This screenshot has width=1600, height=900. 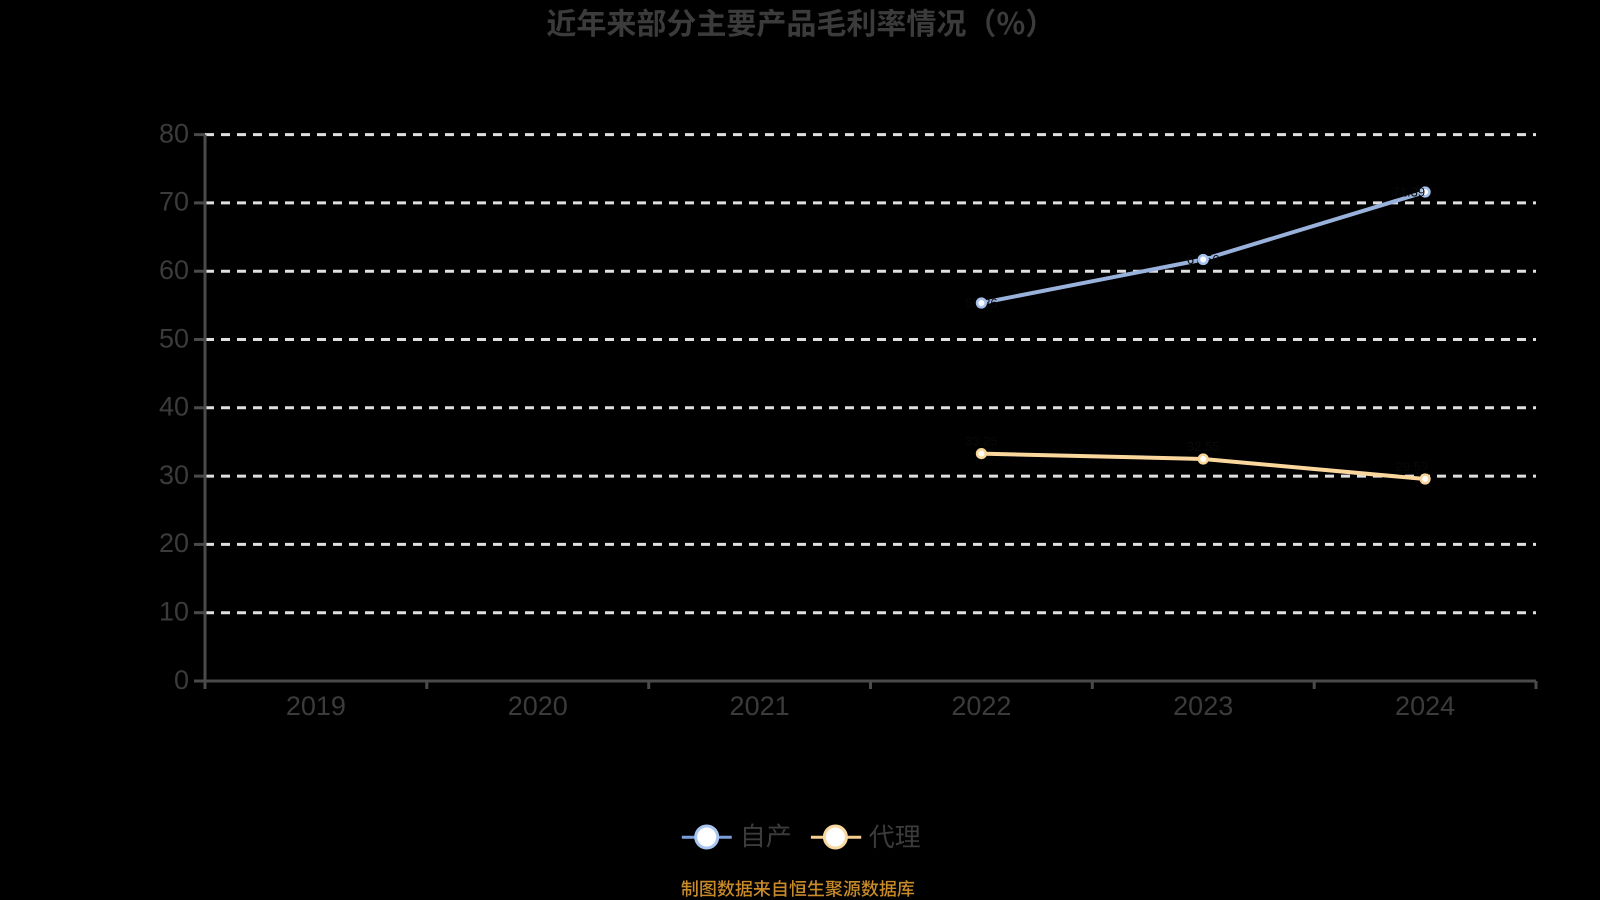 What do you see at coordinates (1412, 466) in the screenshot?
I see `svg-text: 29.59` at bounding box center [1412, 466].